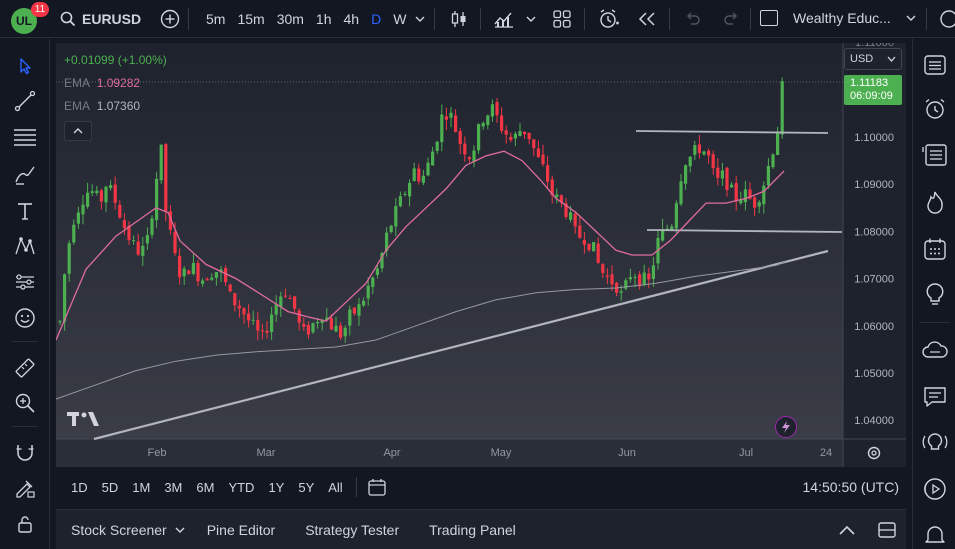  Describe the element at coordinates (84, 420) in the screenshot. I see `tradingview-logo` at that location.